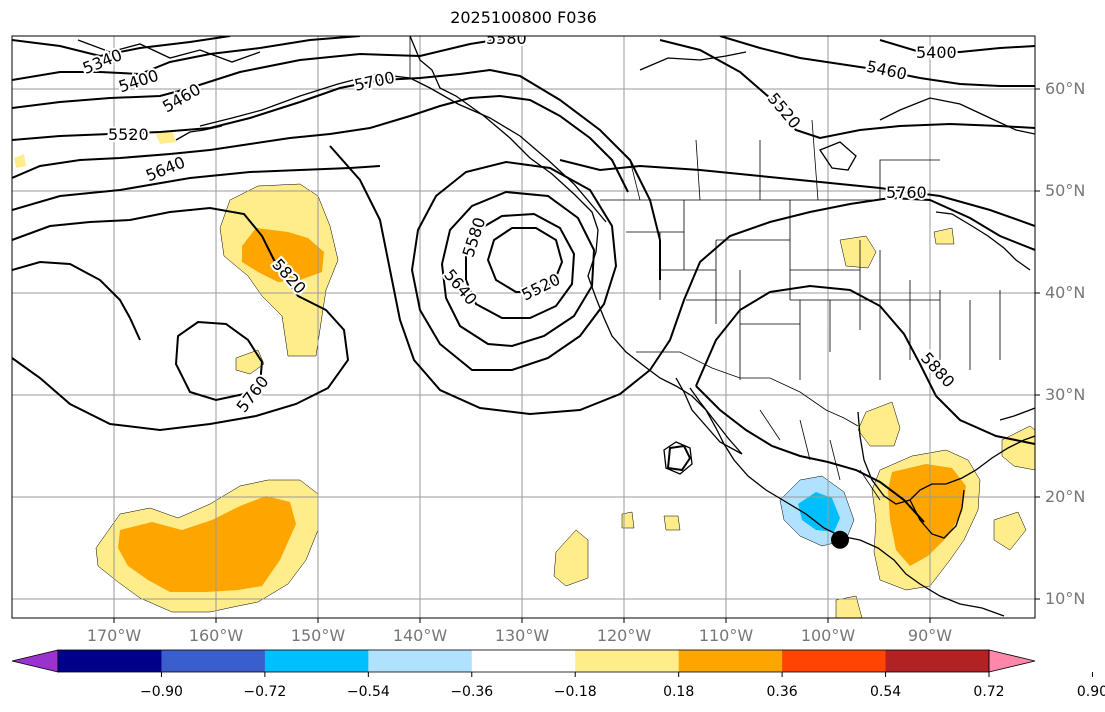 The image size is (1105, 712). I want to click on lon-label-2: 150°W, so click(318, 635).